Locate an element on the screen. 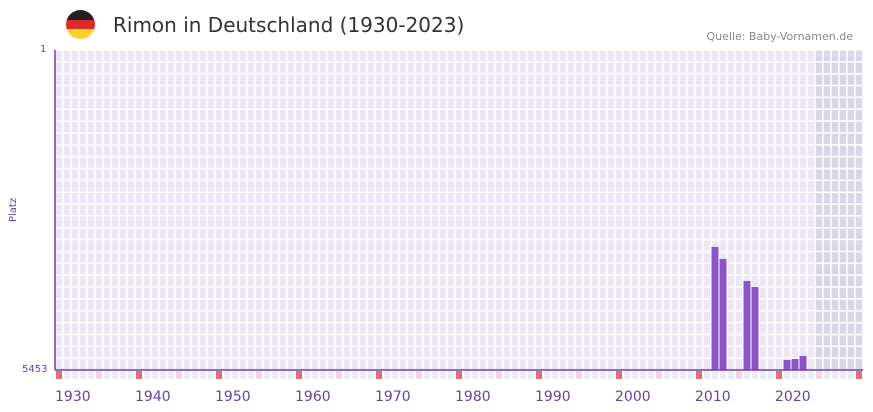 The image size is (873, 412). x-tick-label: 1940 is located at coordinates (153, 397).